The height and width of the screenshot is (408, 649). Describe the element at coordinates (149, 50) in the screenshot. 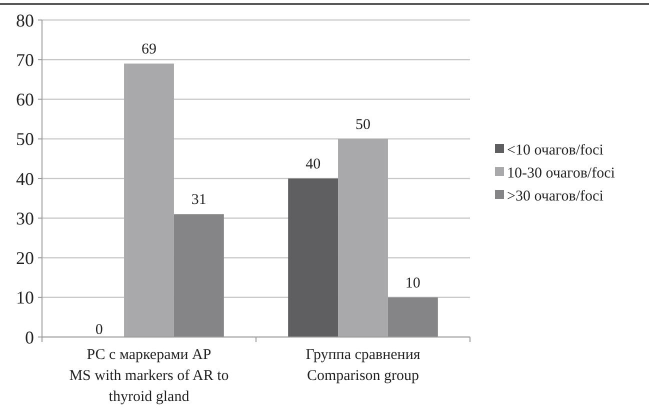

I see `data-label: 69` at that location.